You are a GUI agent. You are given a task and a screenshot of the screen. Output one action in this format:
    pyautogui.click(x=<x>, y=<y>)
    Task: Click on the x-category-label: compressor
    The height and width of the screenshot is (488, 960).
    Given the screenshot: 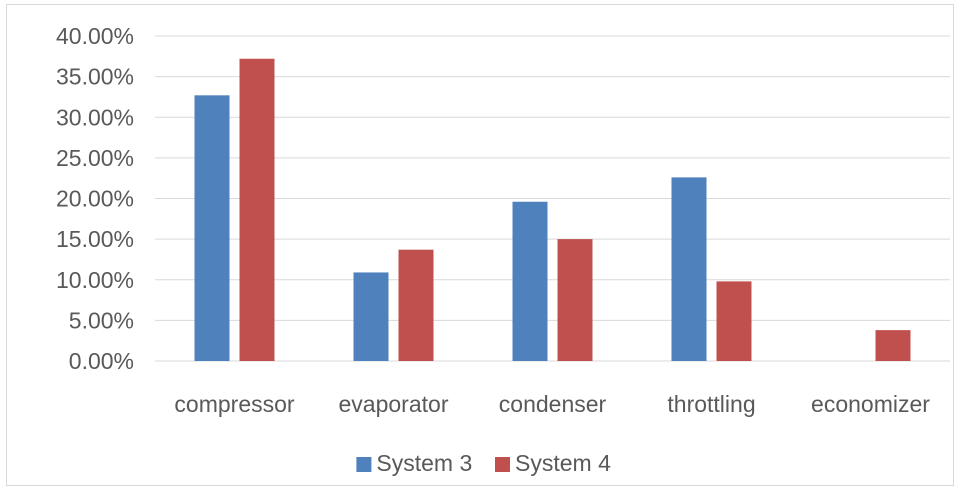 What is the action you would take?
    pyautogui.click(x=234, y=404)
    